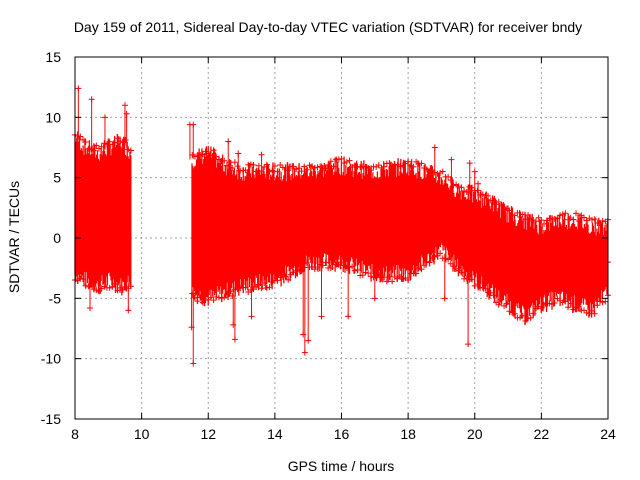 The height and width of the screenshot is (480, 640). What do you see at coordinates (75, 434) in the screenshot?
I see `x-tick-label-8: 8` at bounding box center [75, 434].